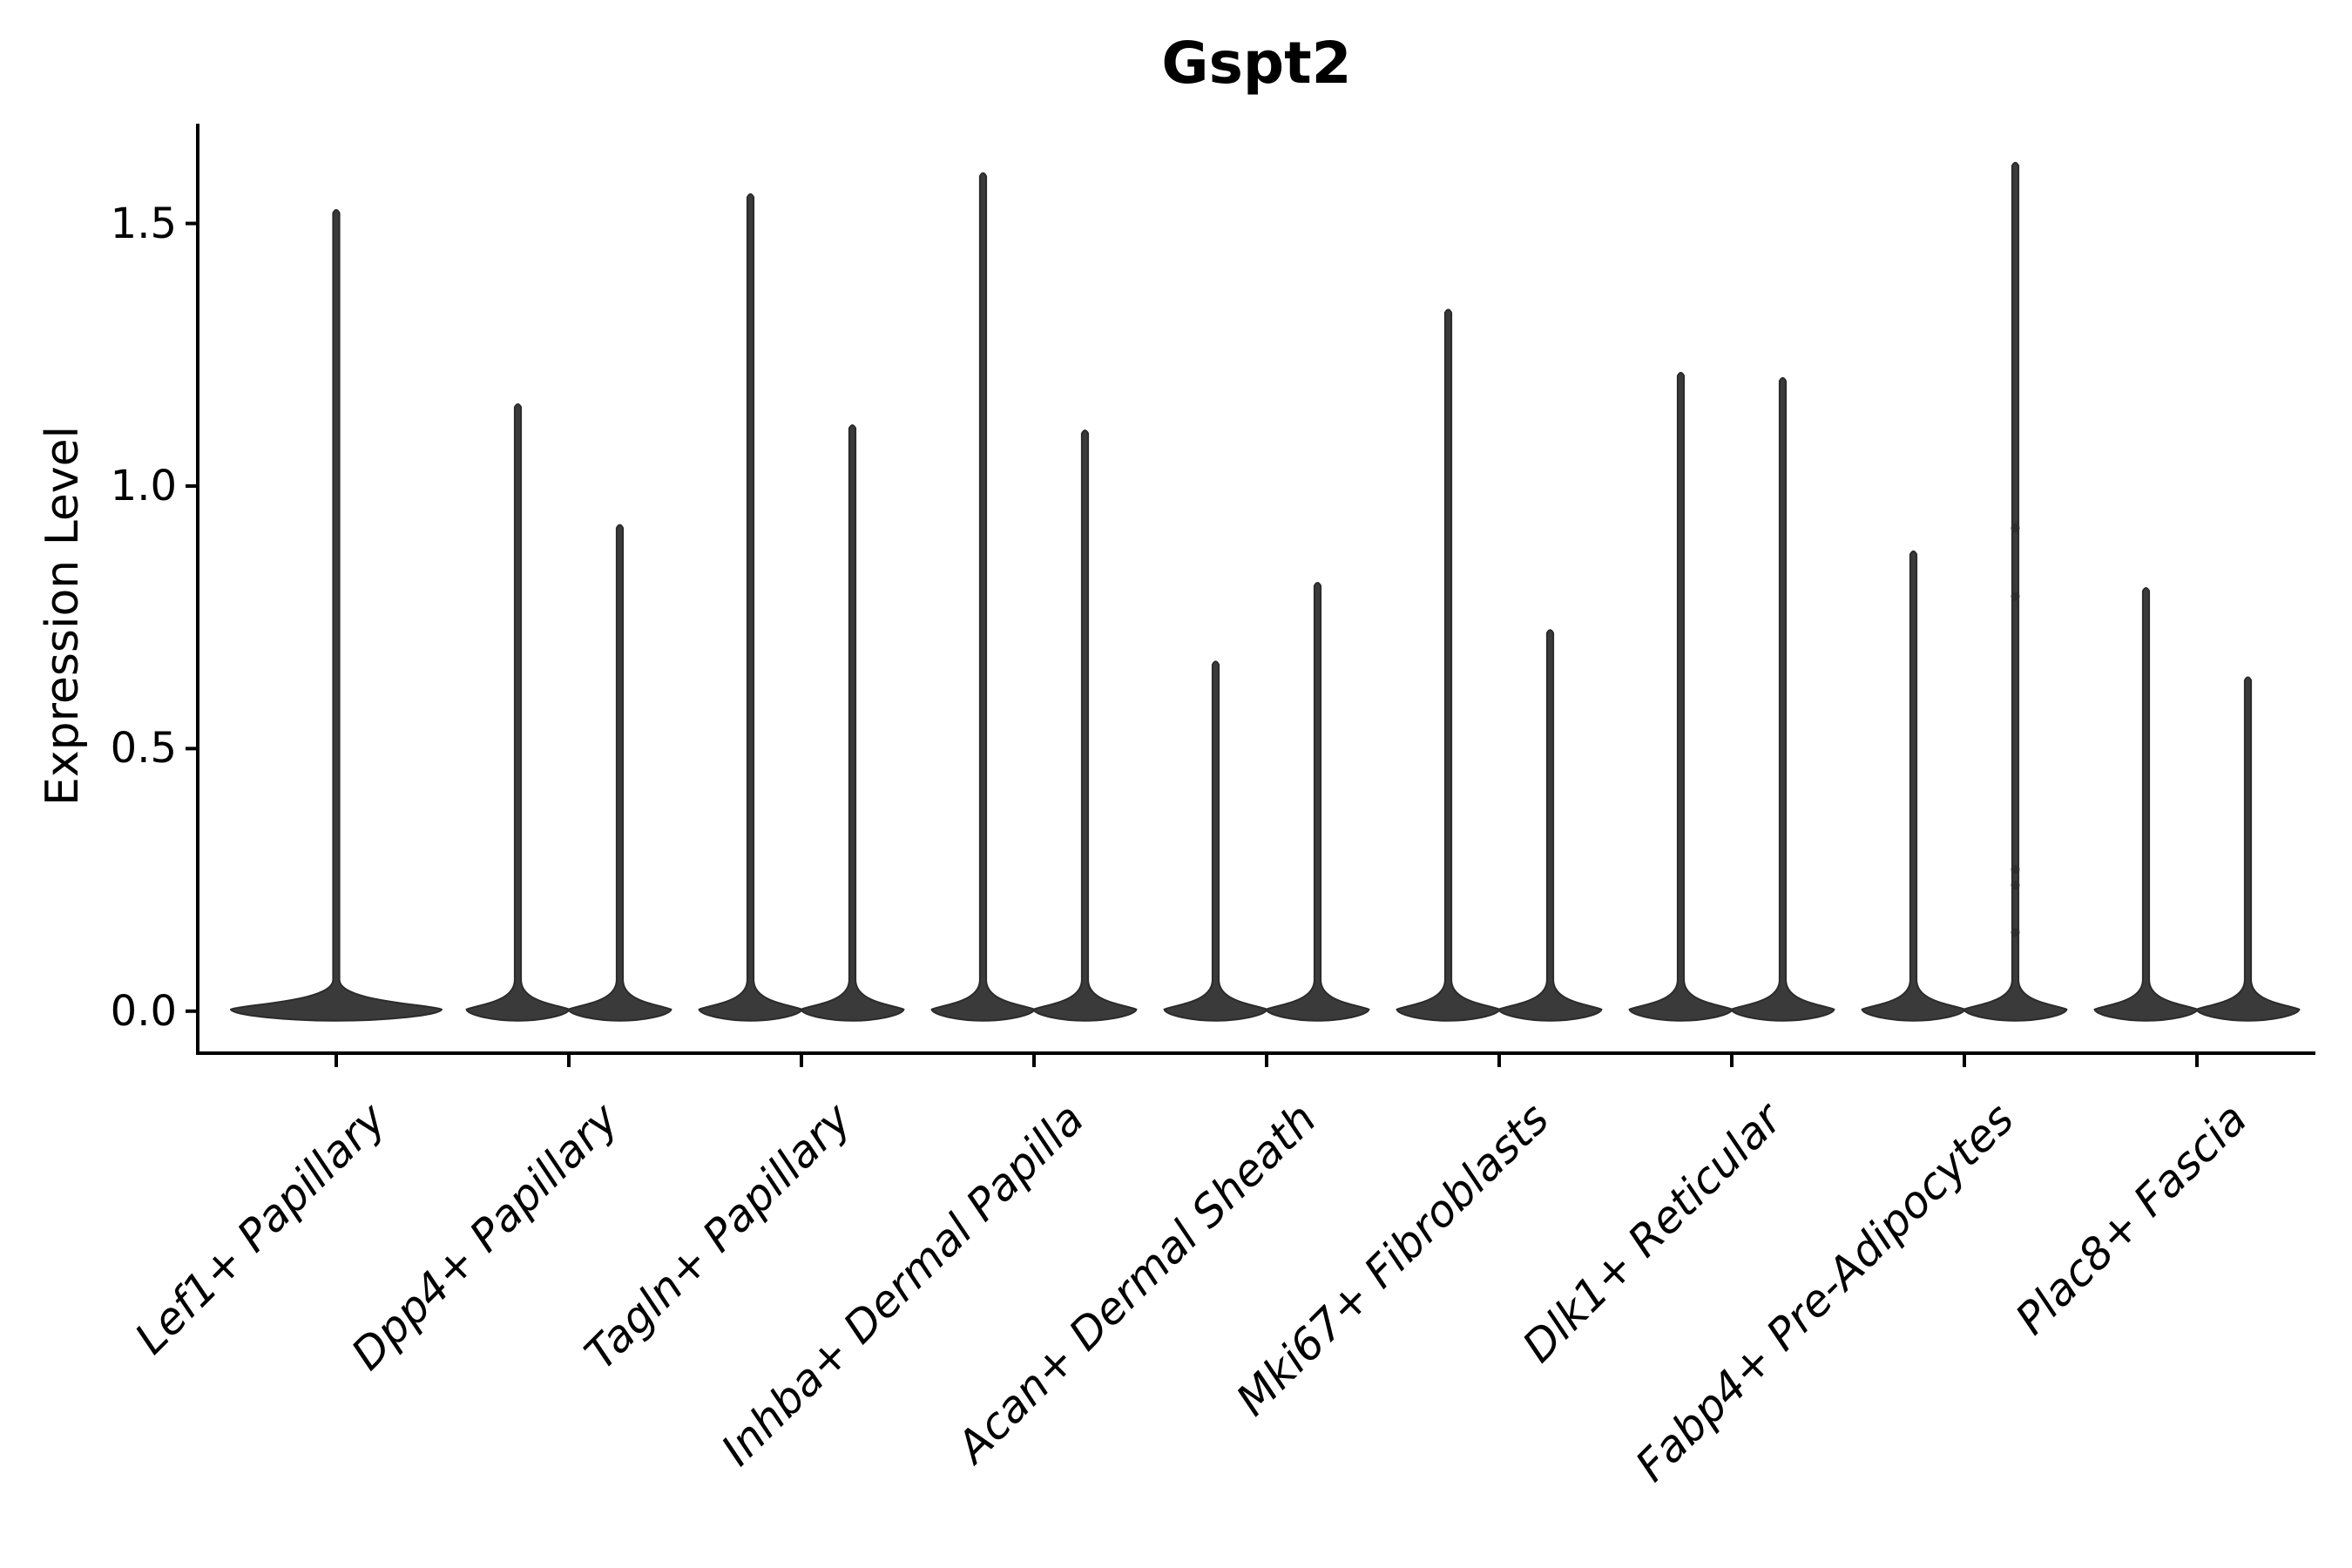  Describe the element at coordinates (143, 1011) in the screenshot. I see `y-tick-label: 0.0` at that location.